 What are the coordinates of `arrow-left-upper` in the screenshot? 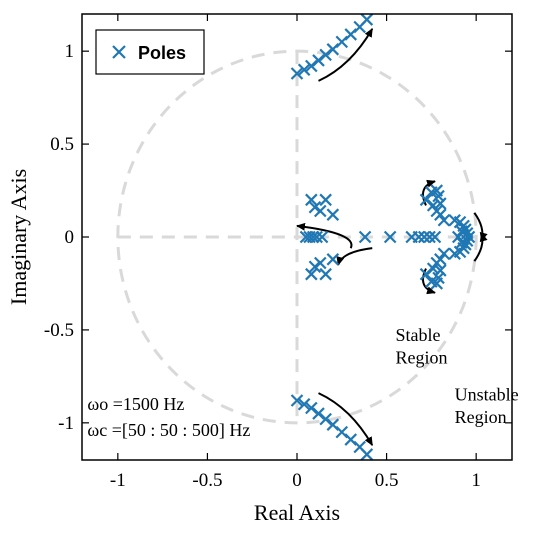 It's located at (324, 235).